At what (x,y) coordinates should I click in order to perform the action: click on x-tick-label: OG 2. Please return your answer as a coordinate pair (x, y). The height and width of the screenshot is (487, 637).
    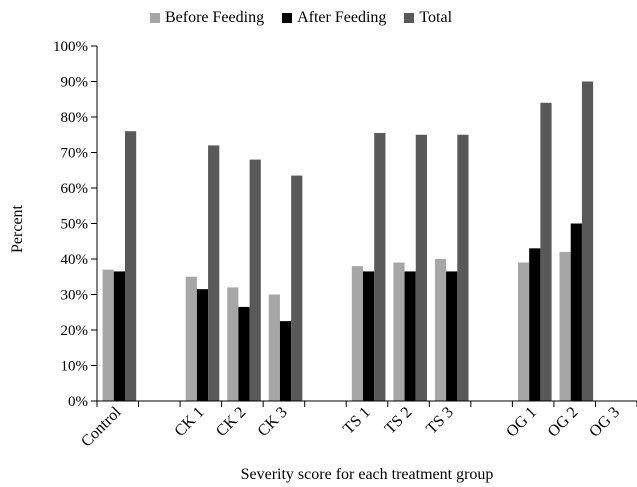
    Looking at the image, I should click on (563, 422).